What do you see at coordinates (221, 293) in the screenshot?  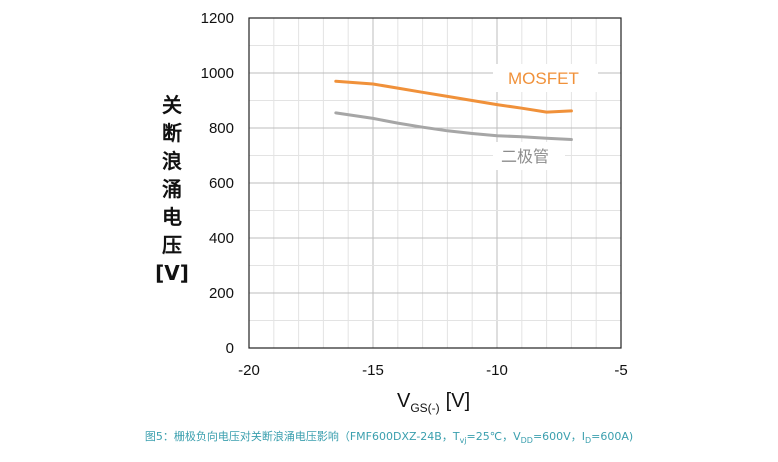 I see `y-tick-label: 200` at bounding box center [221, 293].